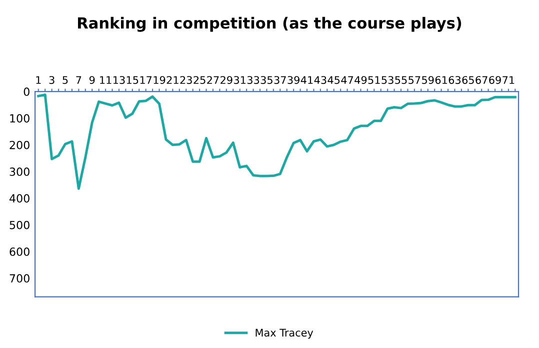  Describe the element at coordinates (468, 80) in the screenshot. I see `x-tick-label: 65` at that location.